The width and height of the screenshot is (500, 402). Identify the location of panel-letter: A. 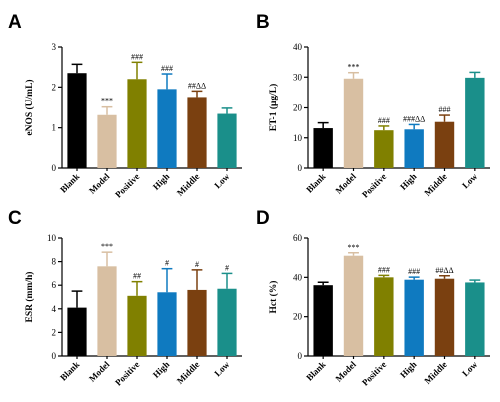
(15, 22).